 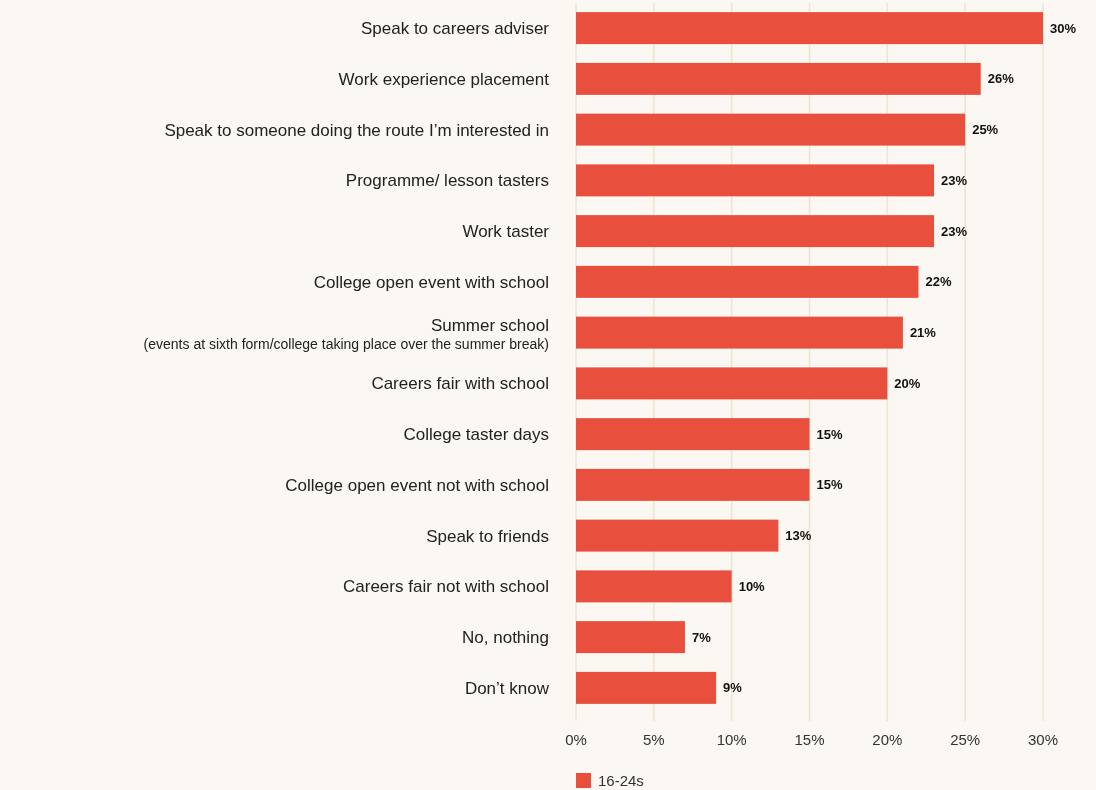 What do you see at coordinates (1063, 28) in the screenshot?
I see `data-label: 30%` at bounding box center [1063, 28].